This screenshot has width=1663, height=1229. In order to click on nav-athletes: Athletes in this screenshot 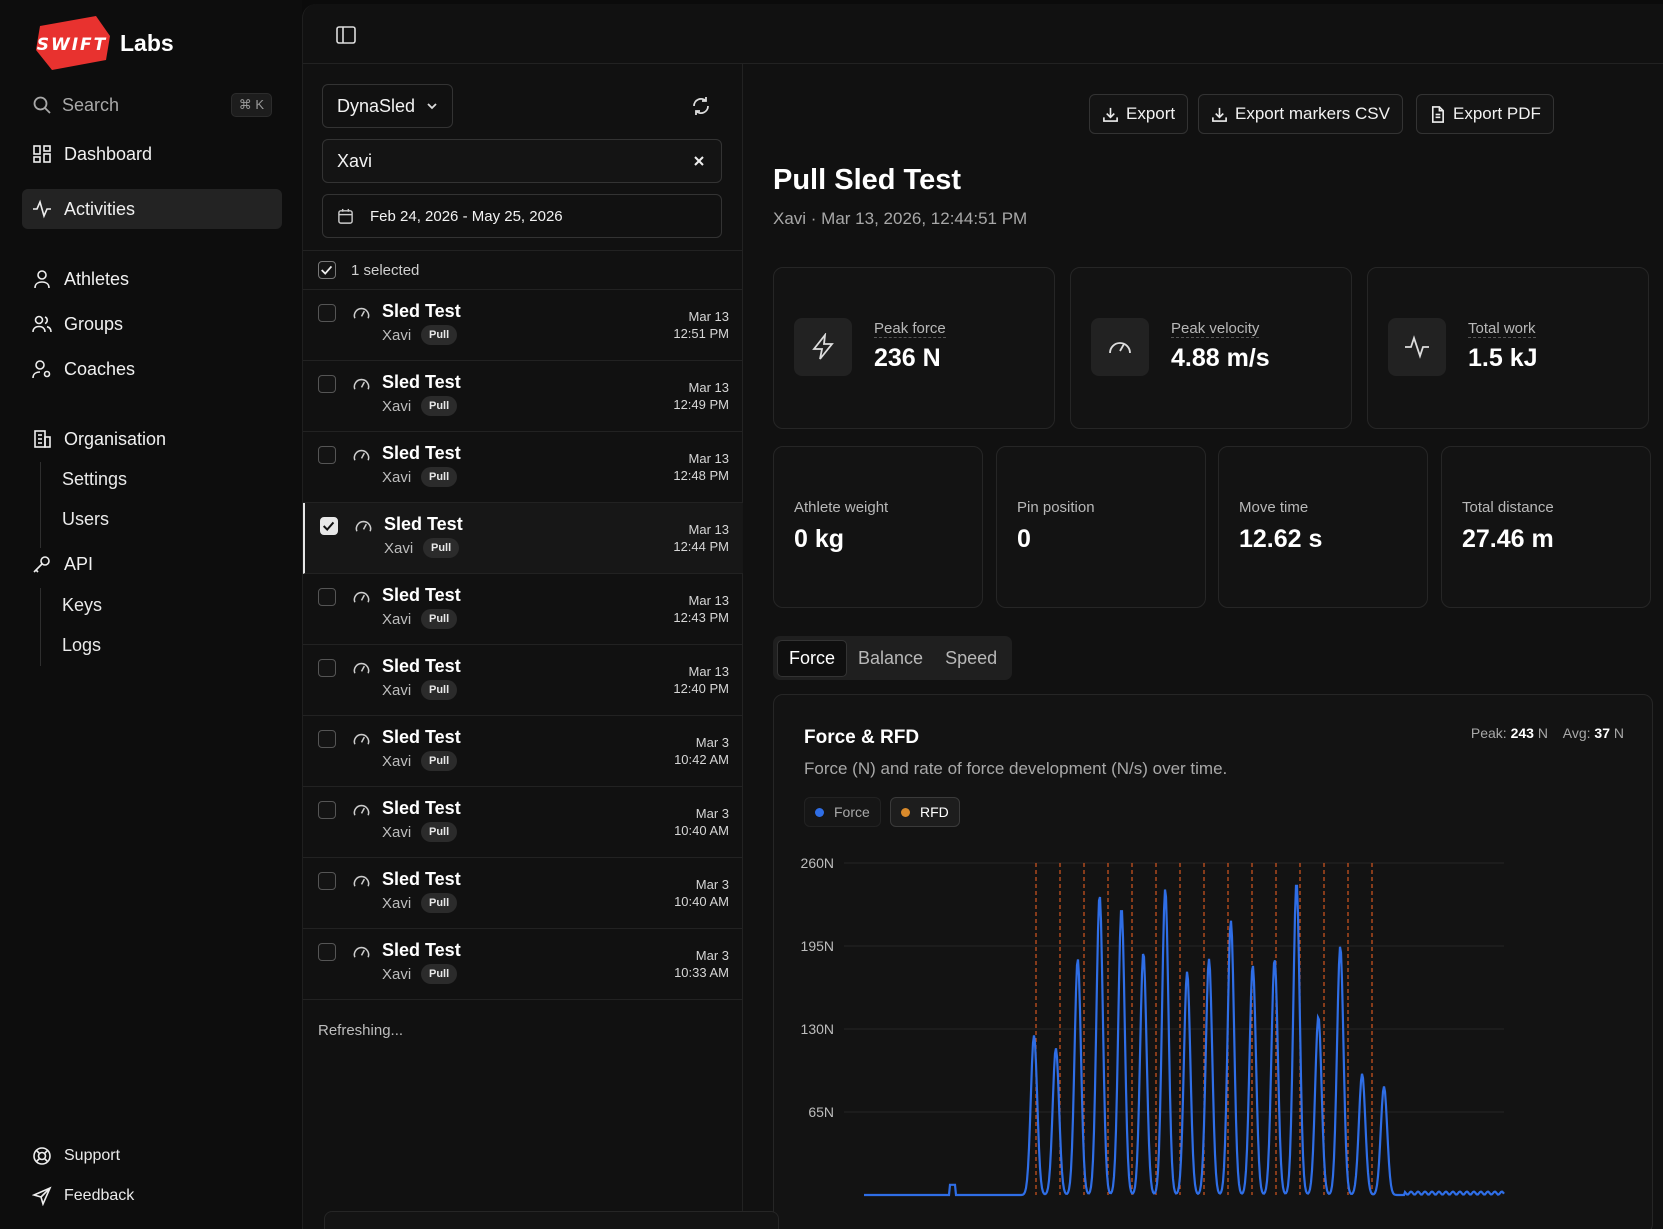, I will do `click(152, 279)`.